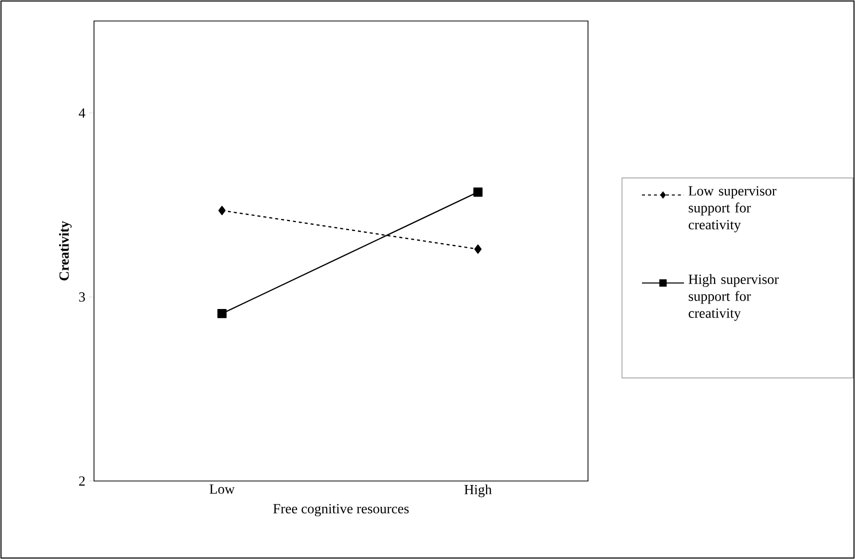 Image resolution: width=855 pixels, height=559 pixels. I want to click on y-tick-label: 4, so click(82, 113).